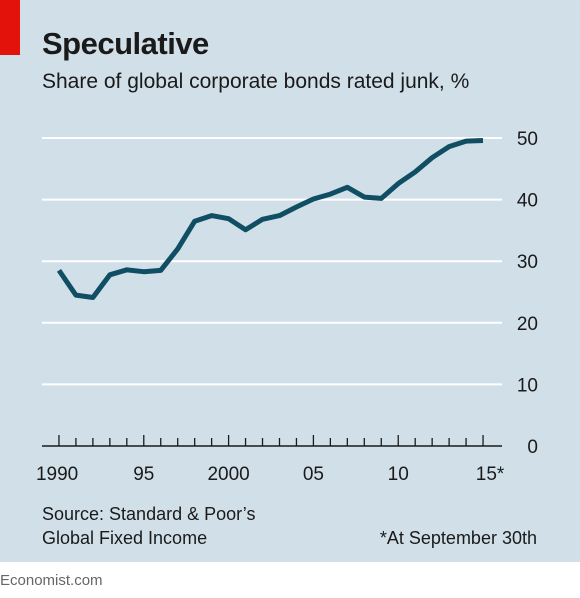 The height and width of the screenshot is (598, 580). I want to click on chart-title: Speculative, so click(125, 43).